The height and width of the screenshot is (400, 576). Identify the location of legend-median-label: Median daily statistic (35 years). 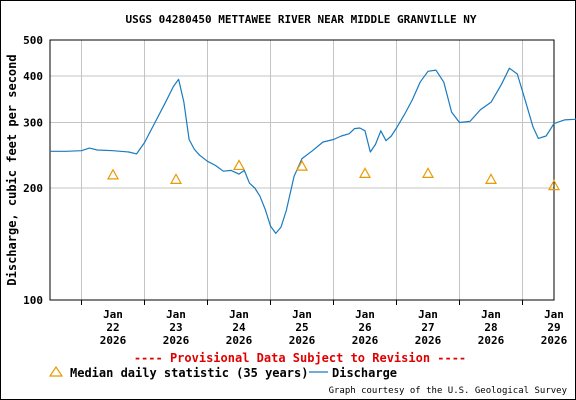
(189, 373).